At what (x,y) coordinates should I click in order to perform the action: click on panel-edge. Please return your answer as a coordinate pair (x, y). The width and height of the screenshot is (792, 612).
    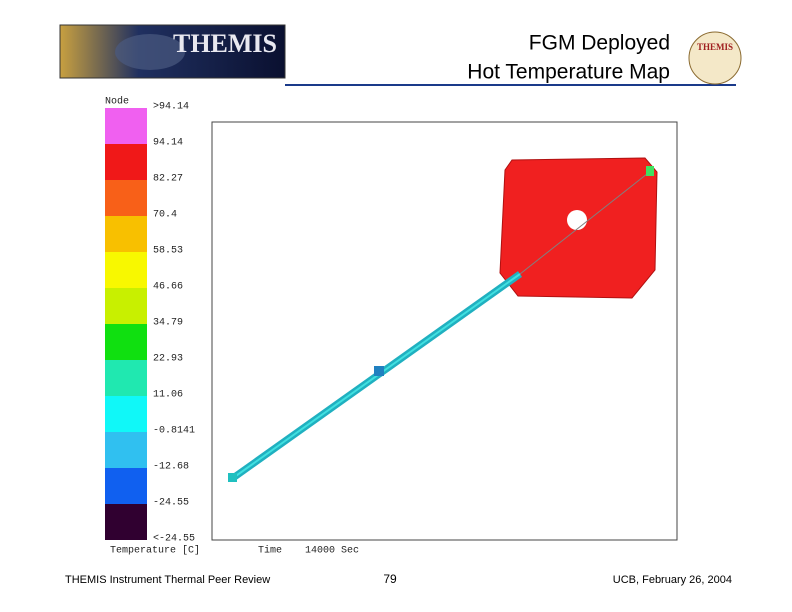
    Looking at the image, I should click on (586, 222).